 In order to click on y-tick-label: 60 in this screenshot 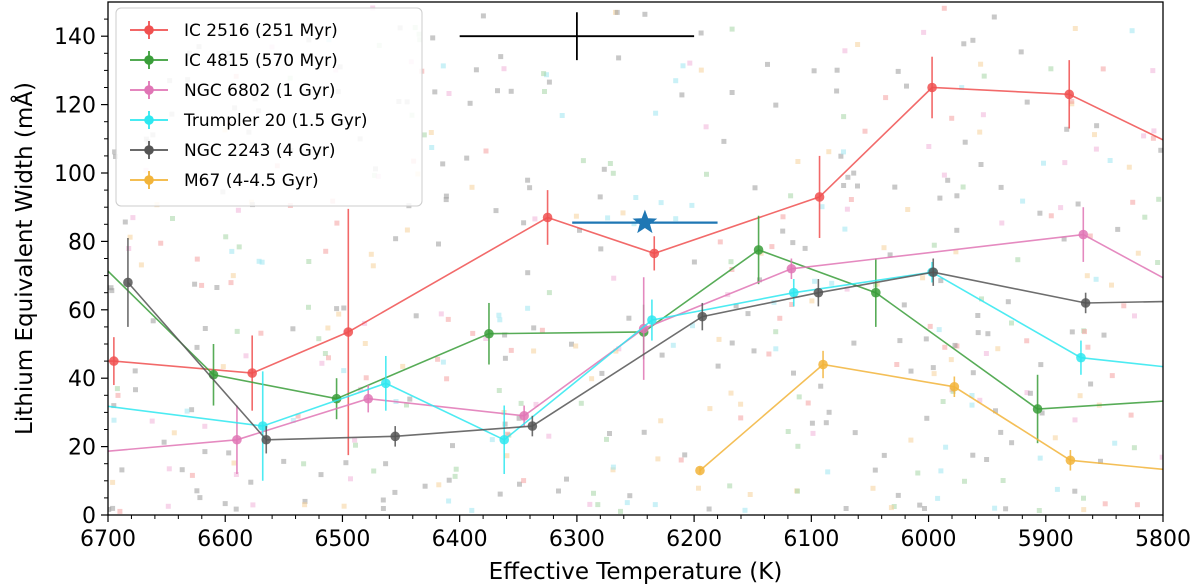, I will do `click(82, 311)`.